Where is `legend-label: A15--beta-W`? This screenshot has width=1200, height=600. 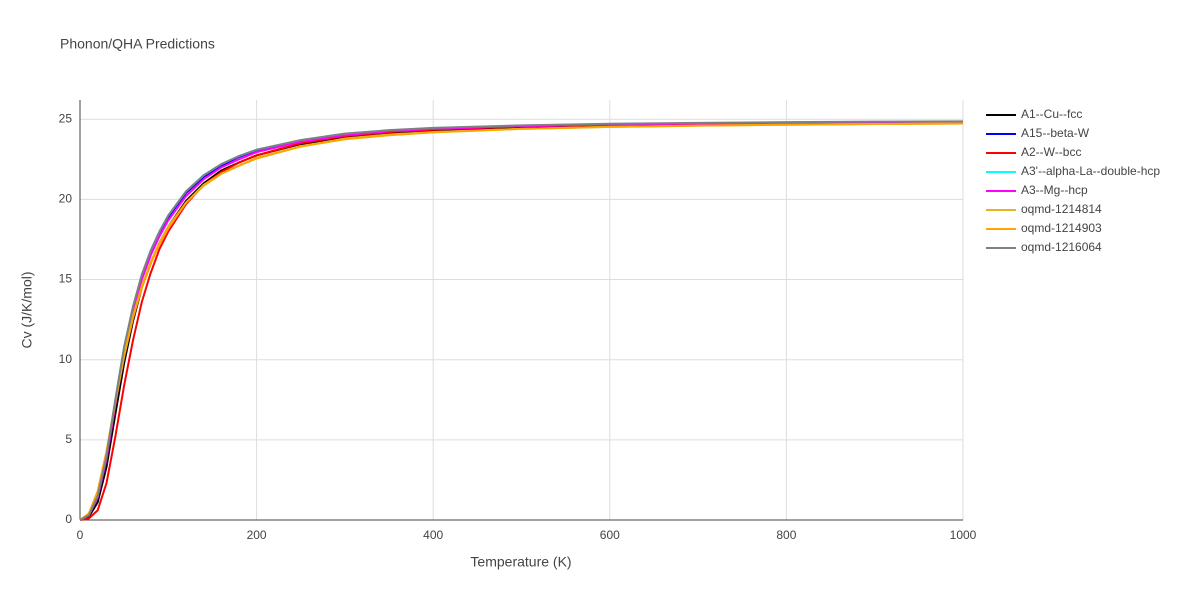
legend-label: A15--beta-W is located at coordinates (1055, 133).